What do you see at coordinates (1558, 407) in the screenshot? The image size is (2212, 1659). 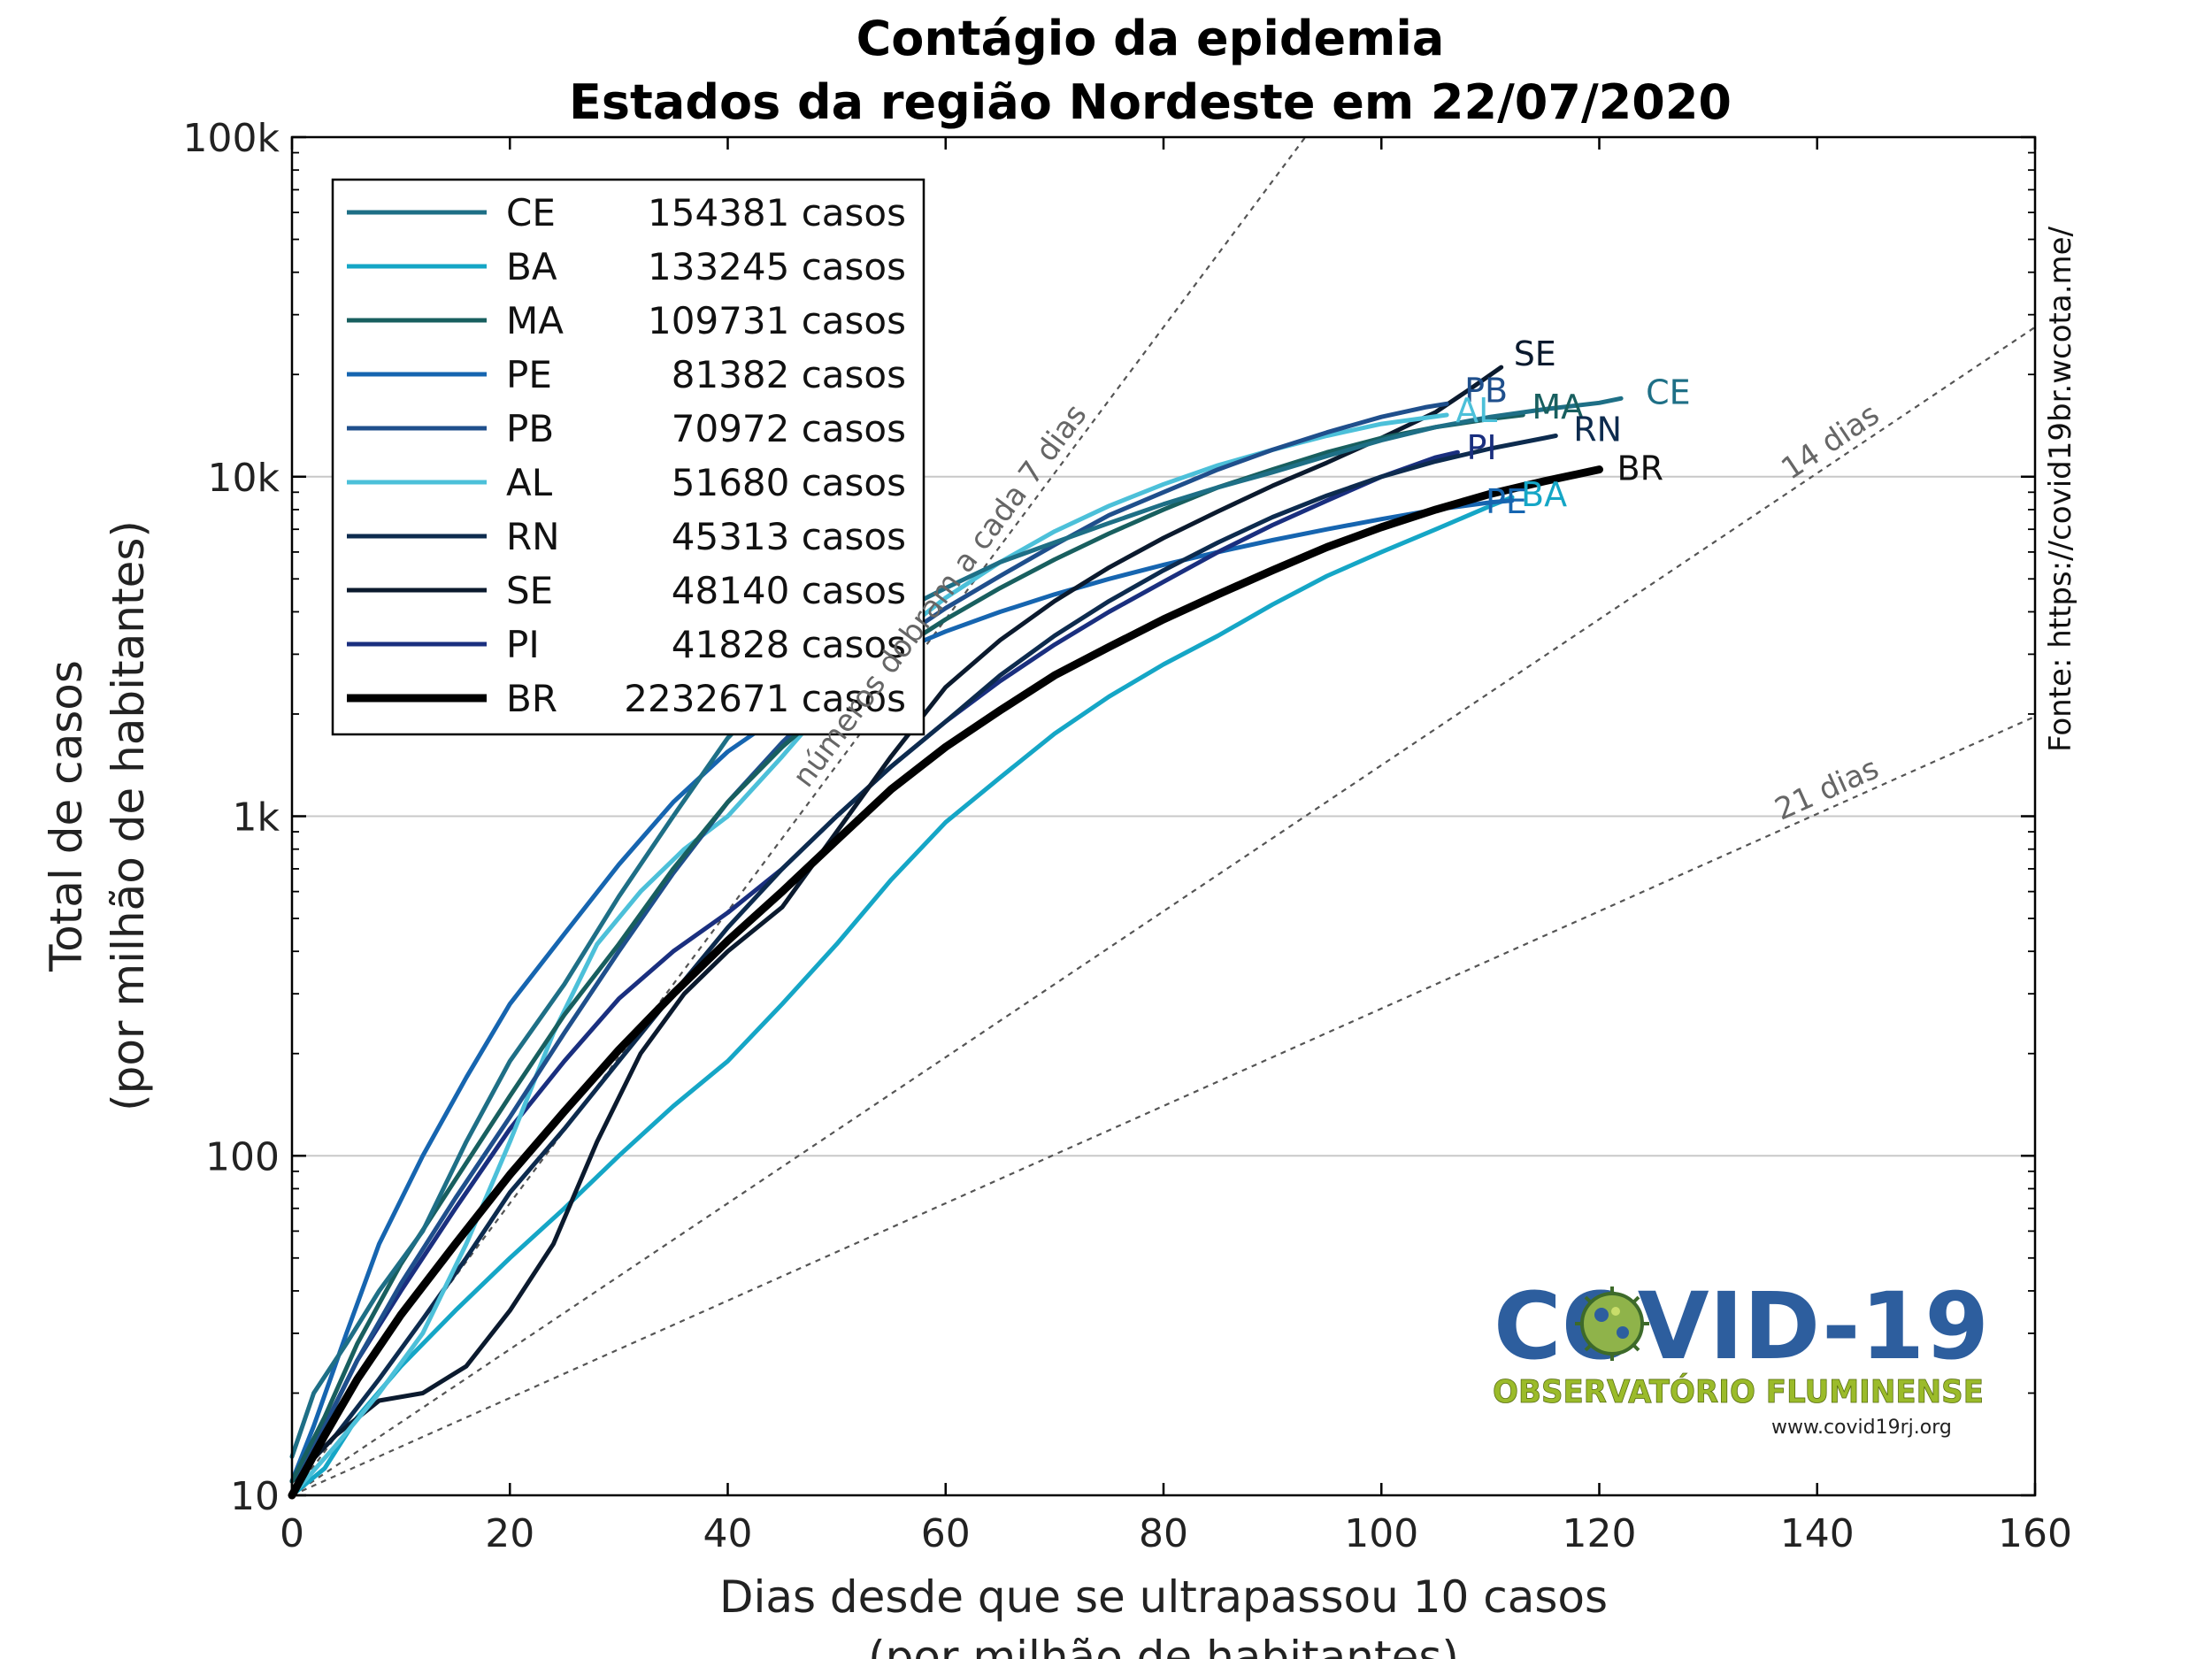 I see `series-end-label: MA` at bounding box center [1558, 407].